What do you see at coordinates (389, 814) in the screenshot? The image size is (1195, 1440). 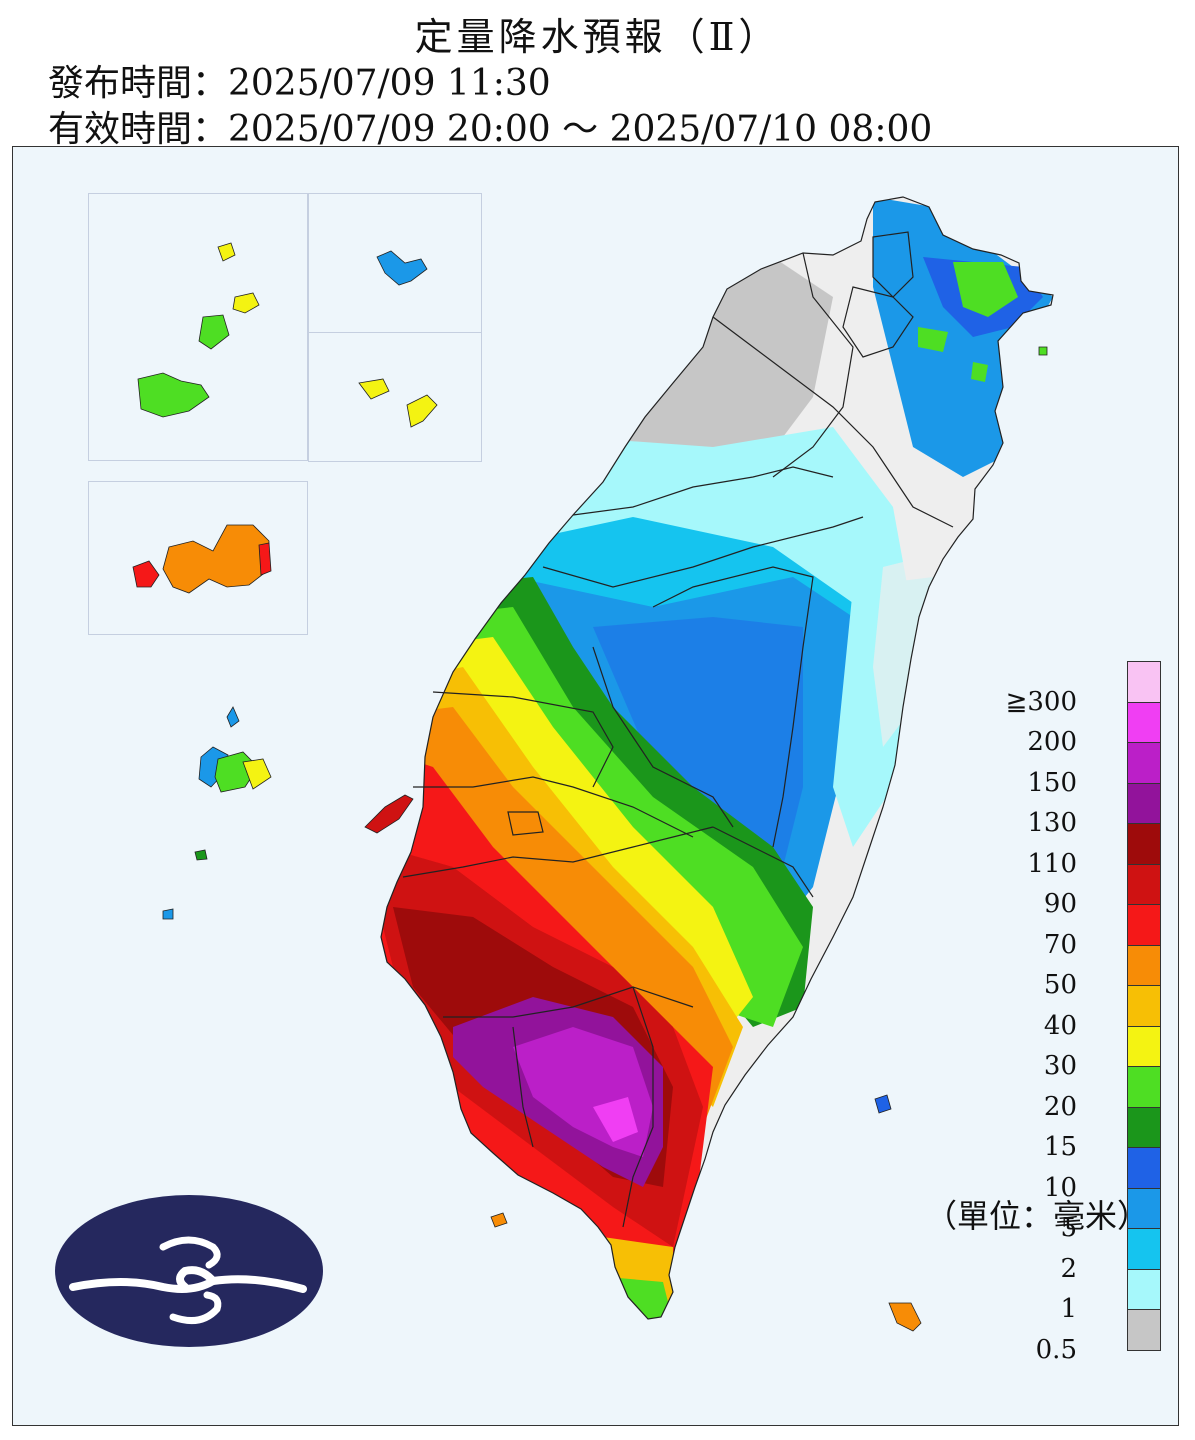 I see `penghu-west-island` at bounding box center [389, 814].